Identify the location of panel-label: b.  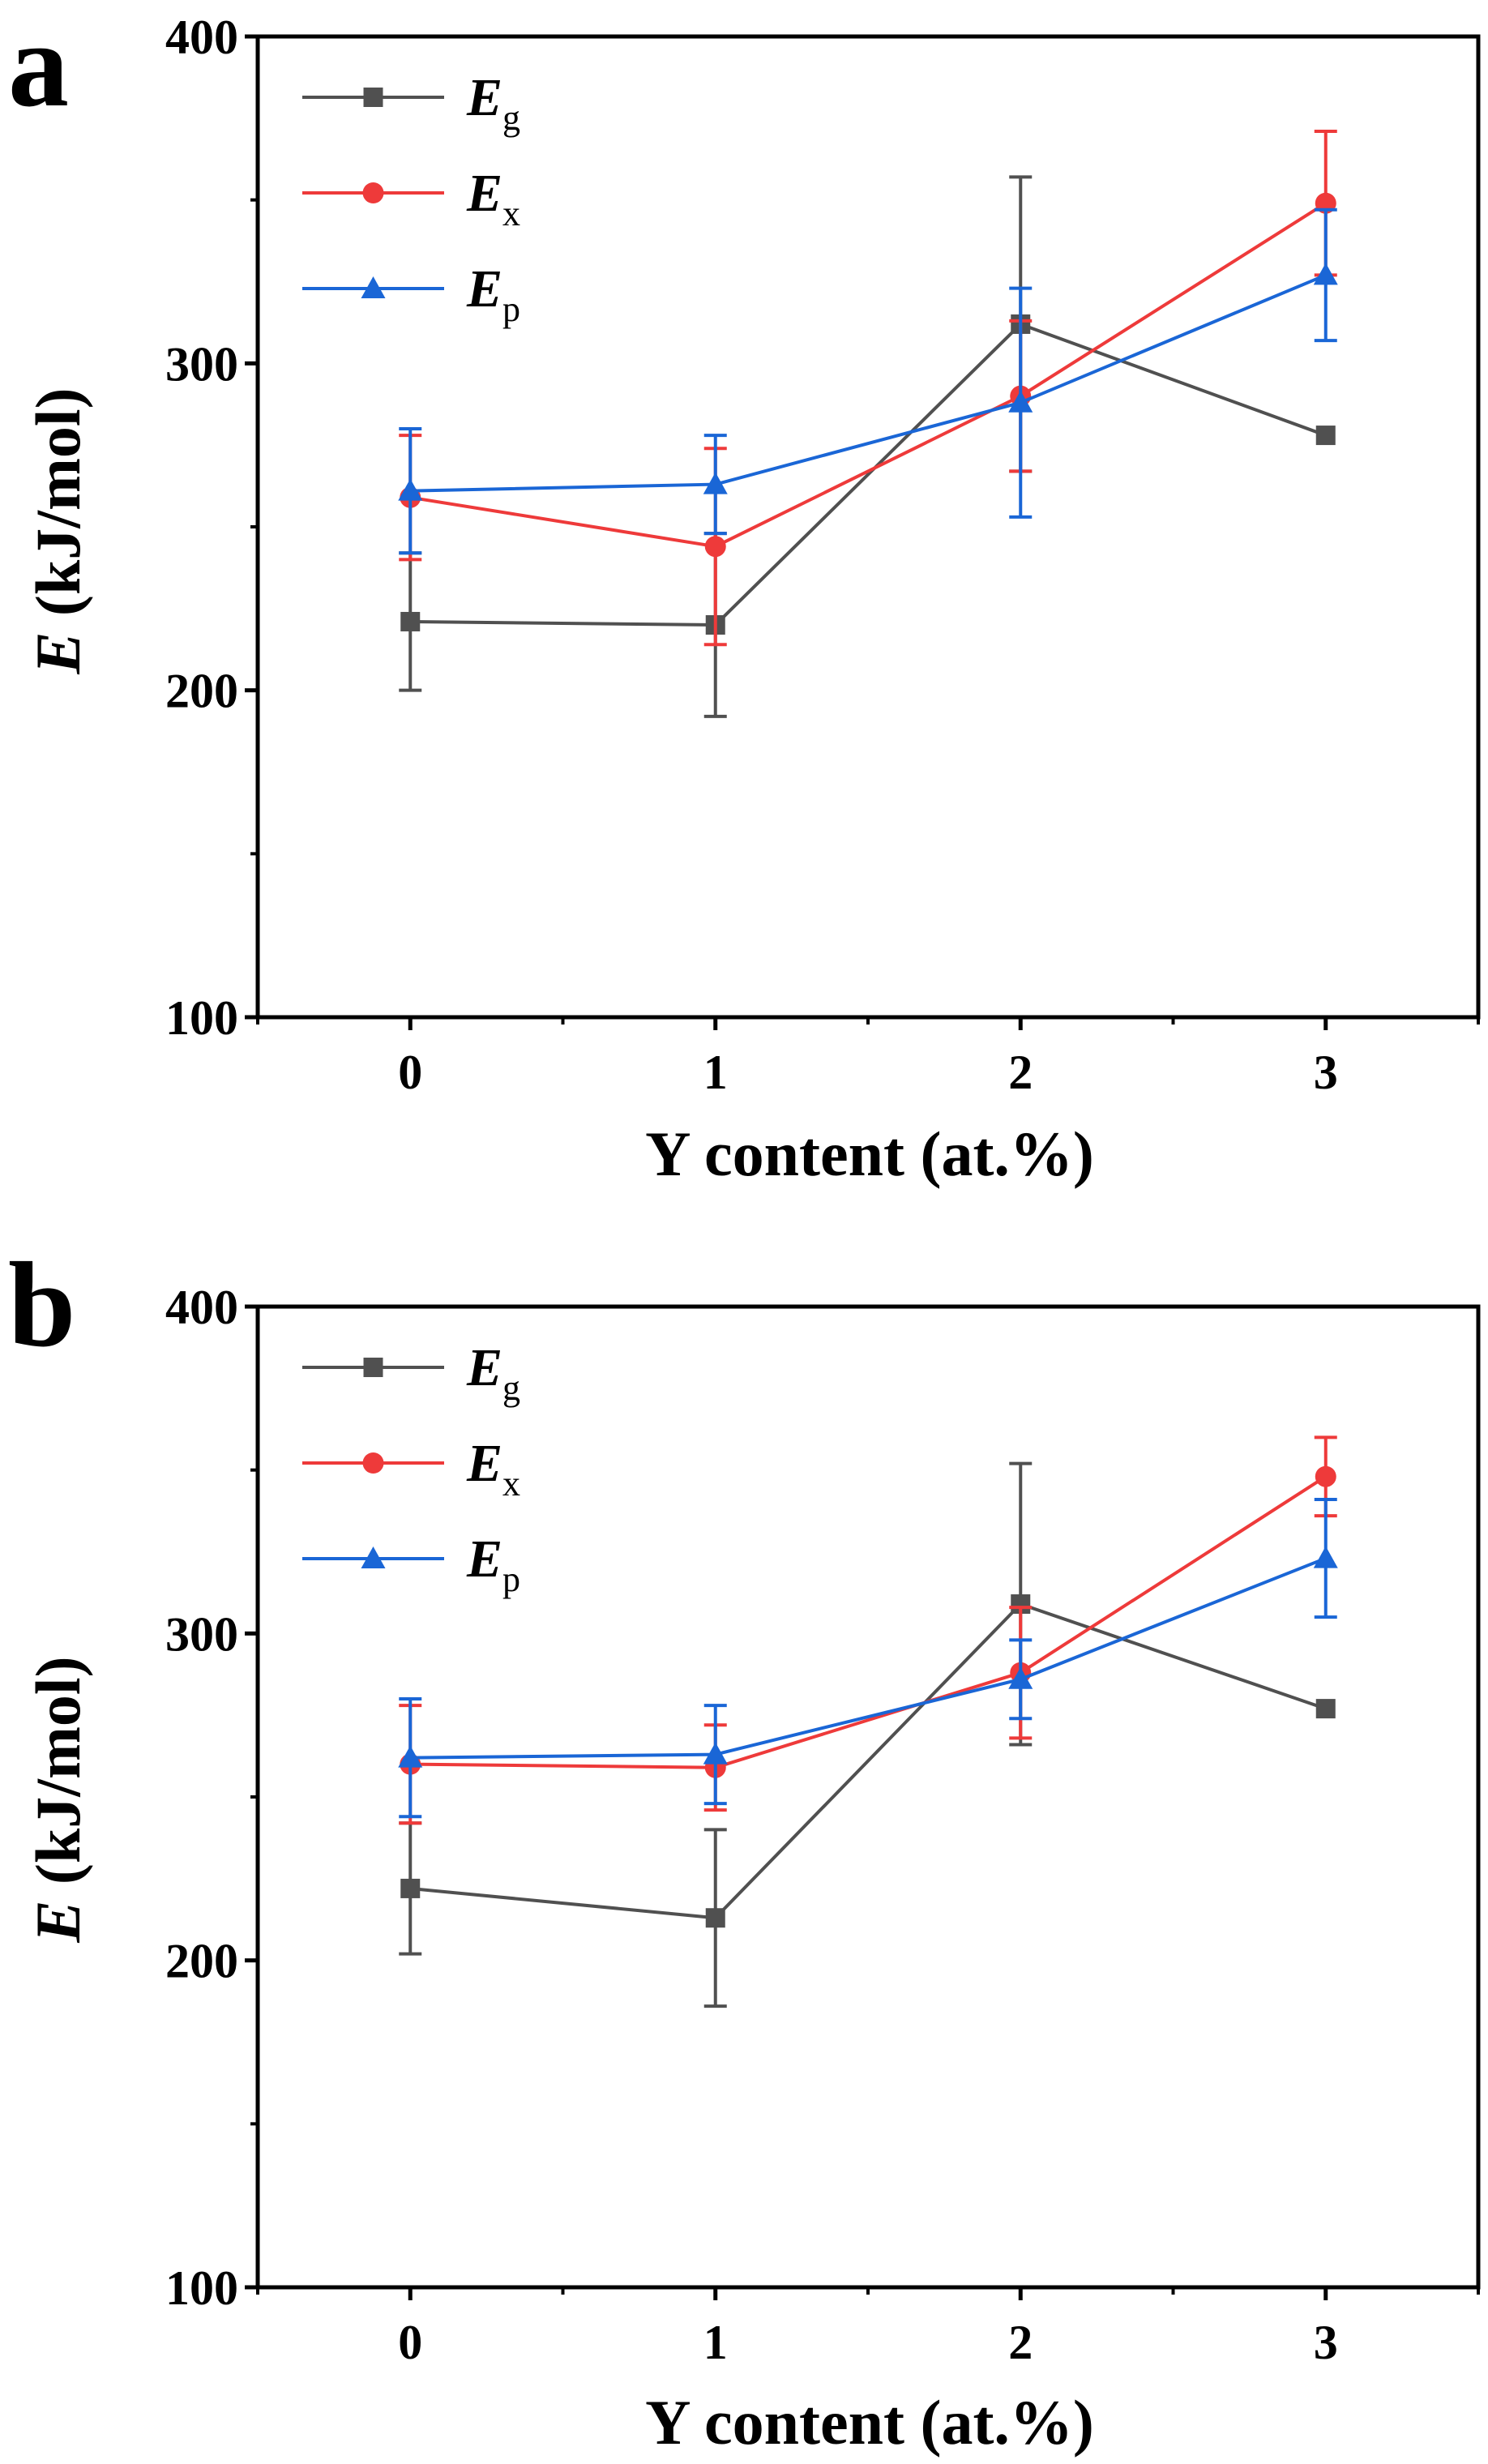
(41, 1305).